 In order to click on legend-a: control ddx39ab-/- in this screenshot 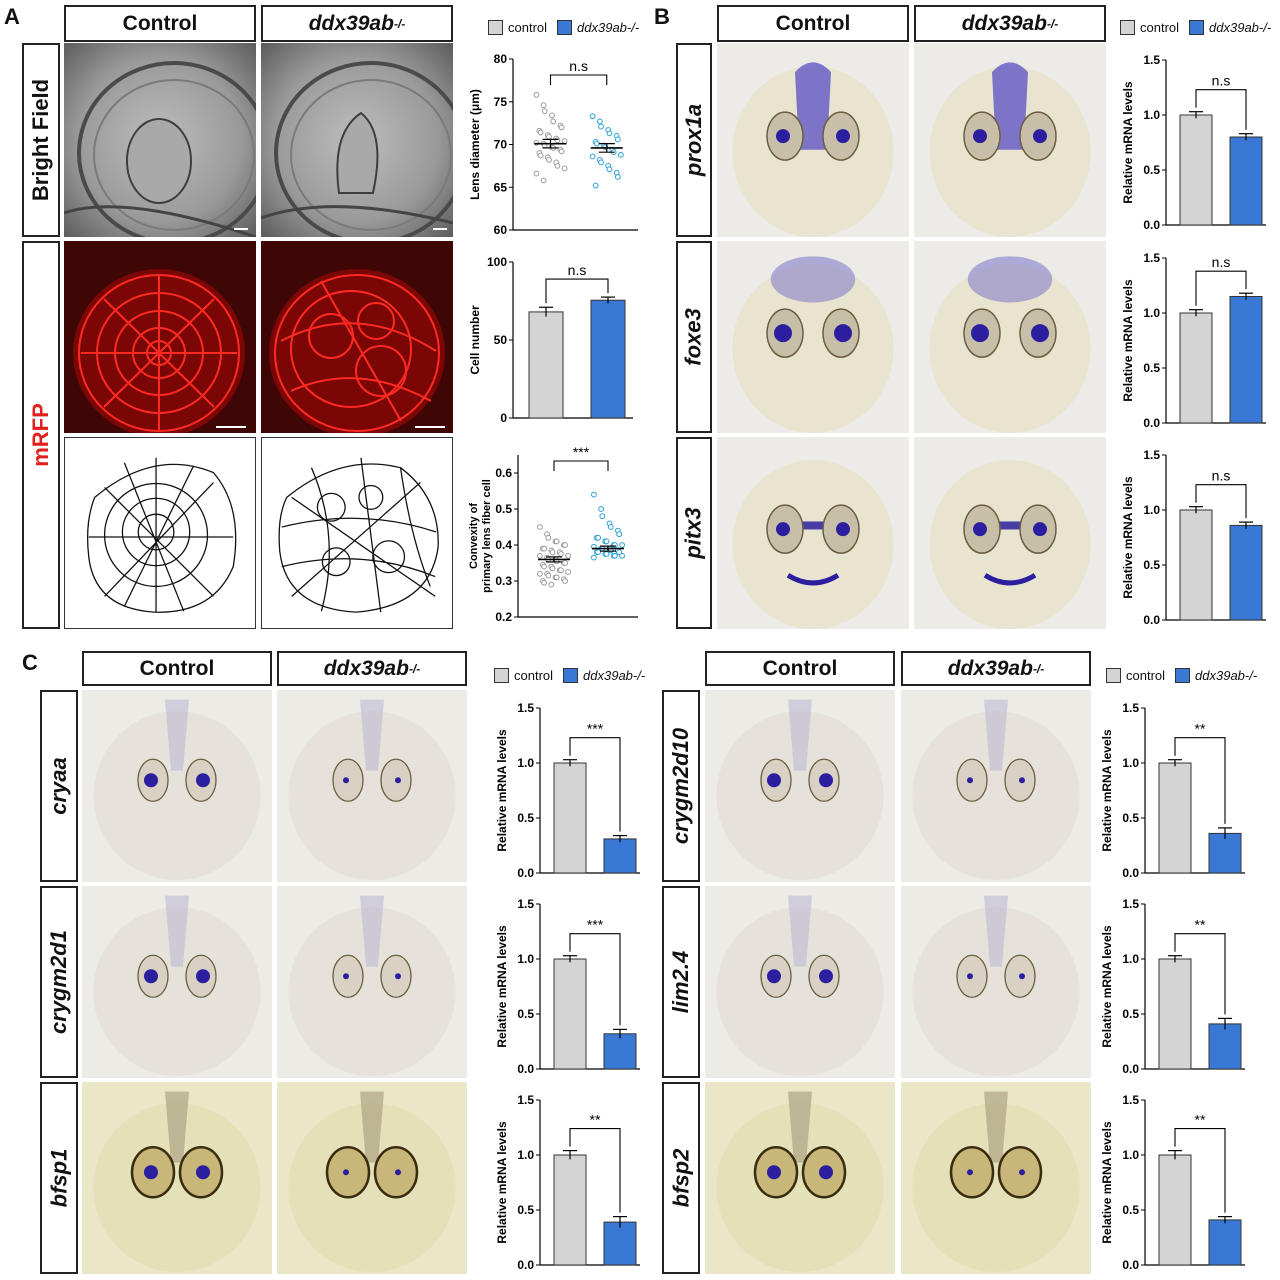, I will do `click(563, 27)`.